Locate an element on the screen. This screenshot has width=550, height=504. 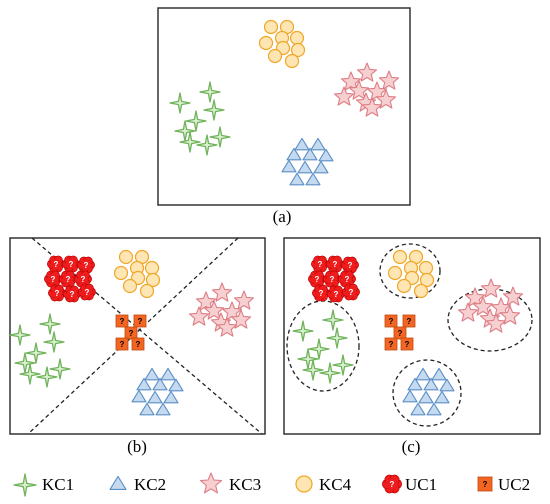
legend: ?? KC1 KC2 KC3 KC4 UC1 UC2 is located at coordinates (271, 484).